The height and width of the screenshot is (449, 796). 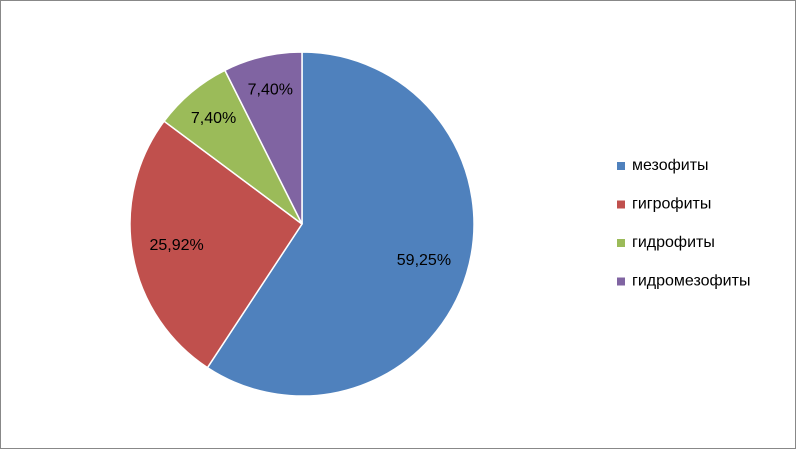 I want to click on data-label: 59,25%, so click(x=424, y=260).